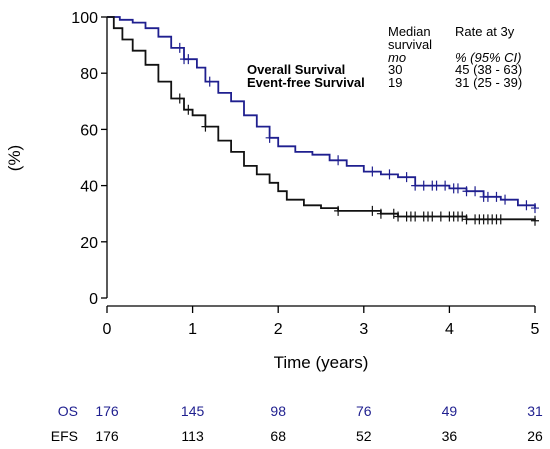 The width and height of the screenshot is (550, 449). I want to click on legend-header-median: Median, so click(409, 31).